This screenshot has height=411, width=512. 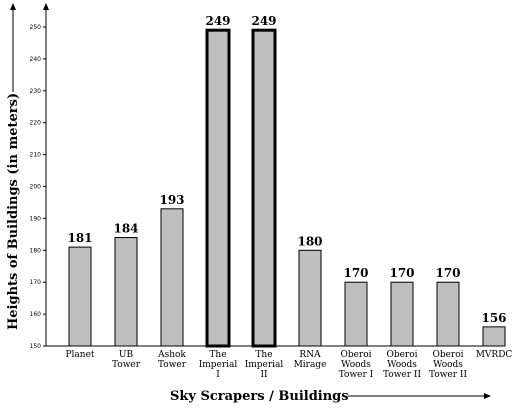 I want to click on category-label-line: Tower I, so click(x=356, y=375).